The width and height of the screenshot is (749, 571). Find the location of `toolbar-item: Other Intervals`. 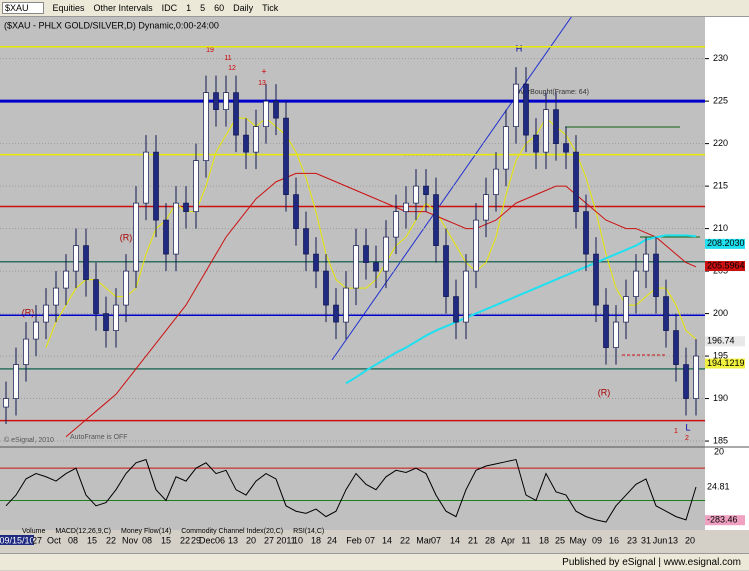

toolbar-item: Other Intervals is located at coordinates (123, 8).